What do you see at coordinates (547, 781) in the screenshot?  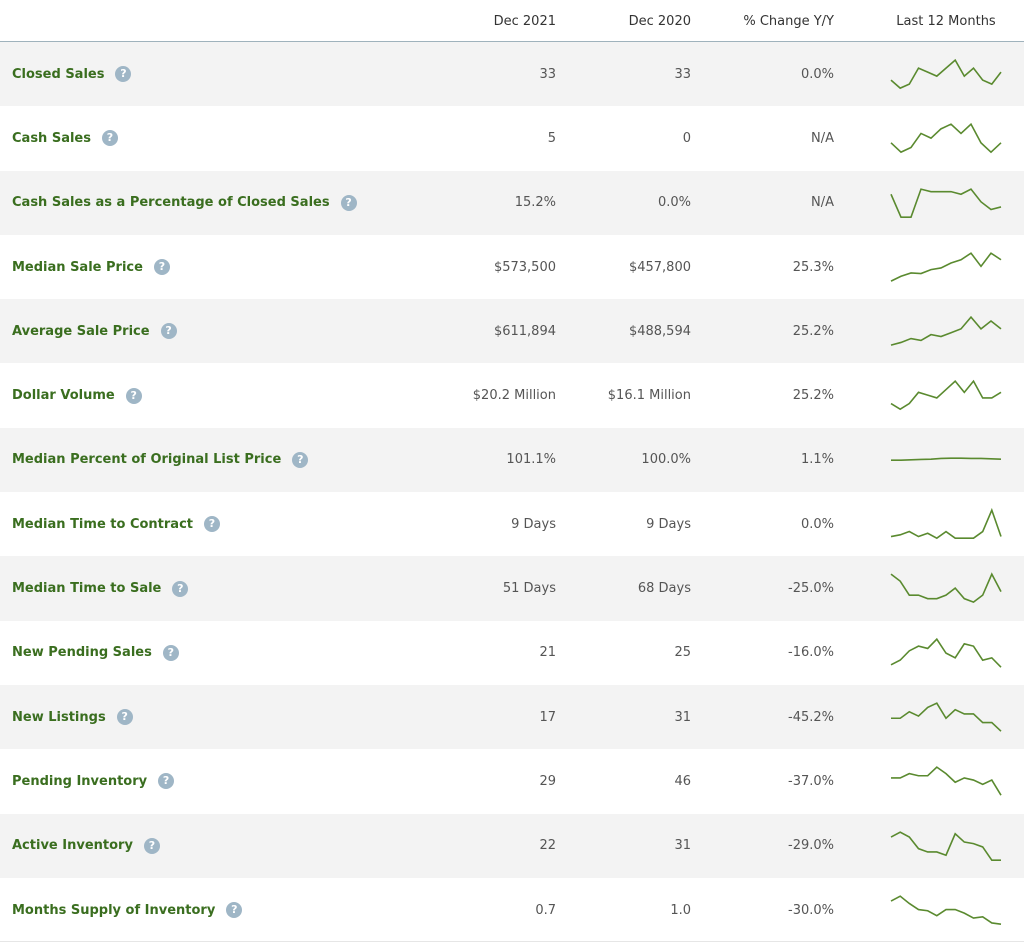 I see `value-dec-2021: 29` at bounding box center [547, 781].